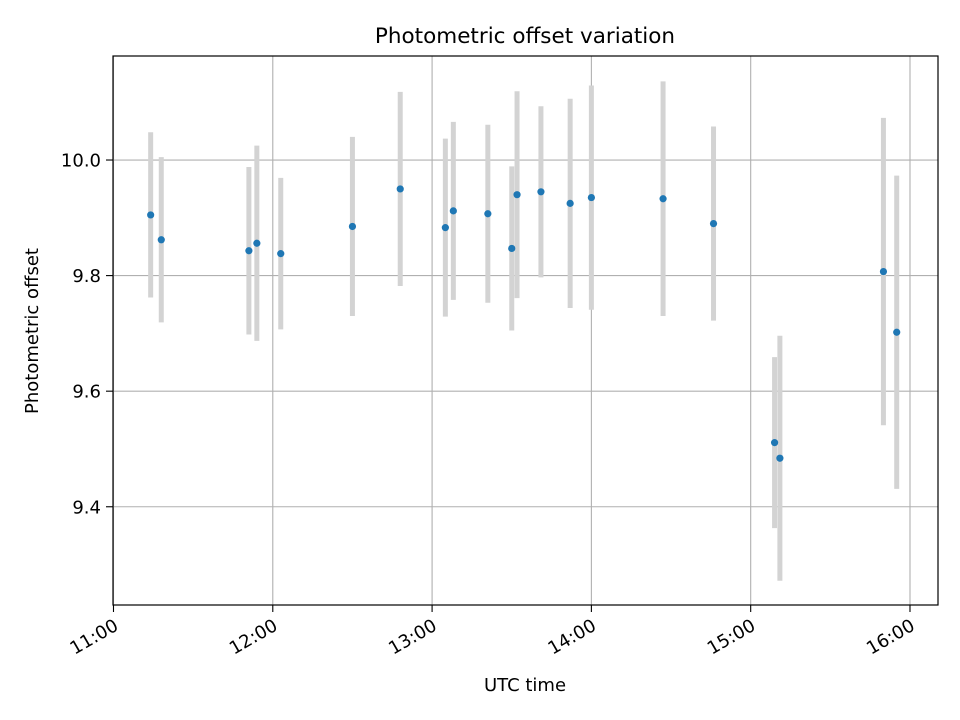  What do you see at coordinates (87, 334) in the screenshot?
I see `y-axis: 9.4 9.6 9.8 10.0` at bounding box center [87, 334].